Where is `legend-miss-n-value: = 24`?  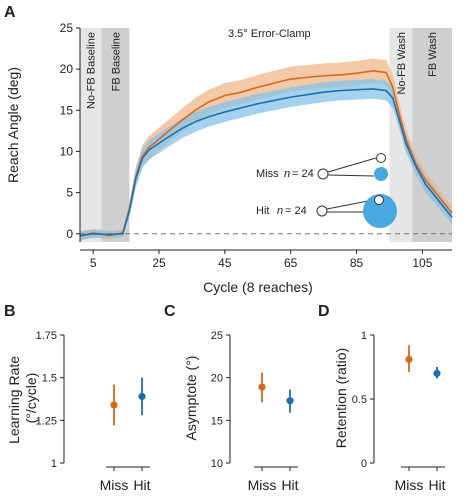
legend-miss-n-value: = 24 is located at coordinates (303, 174).